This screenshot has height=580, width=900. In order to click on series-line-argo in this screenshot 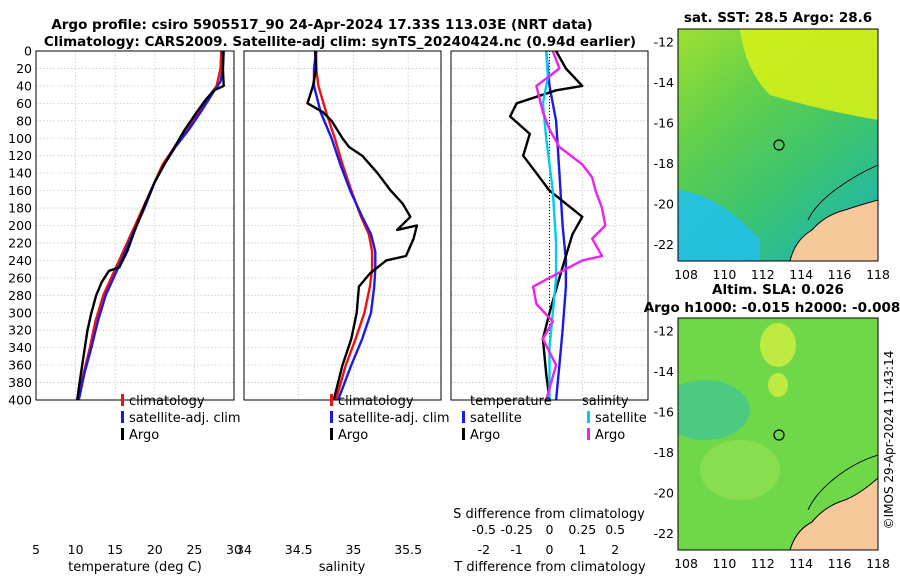, I will do `click(362, 225)`.